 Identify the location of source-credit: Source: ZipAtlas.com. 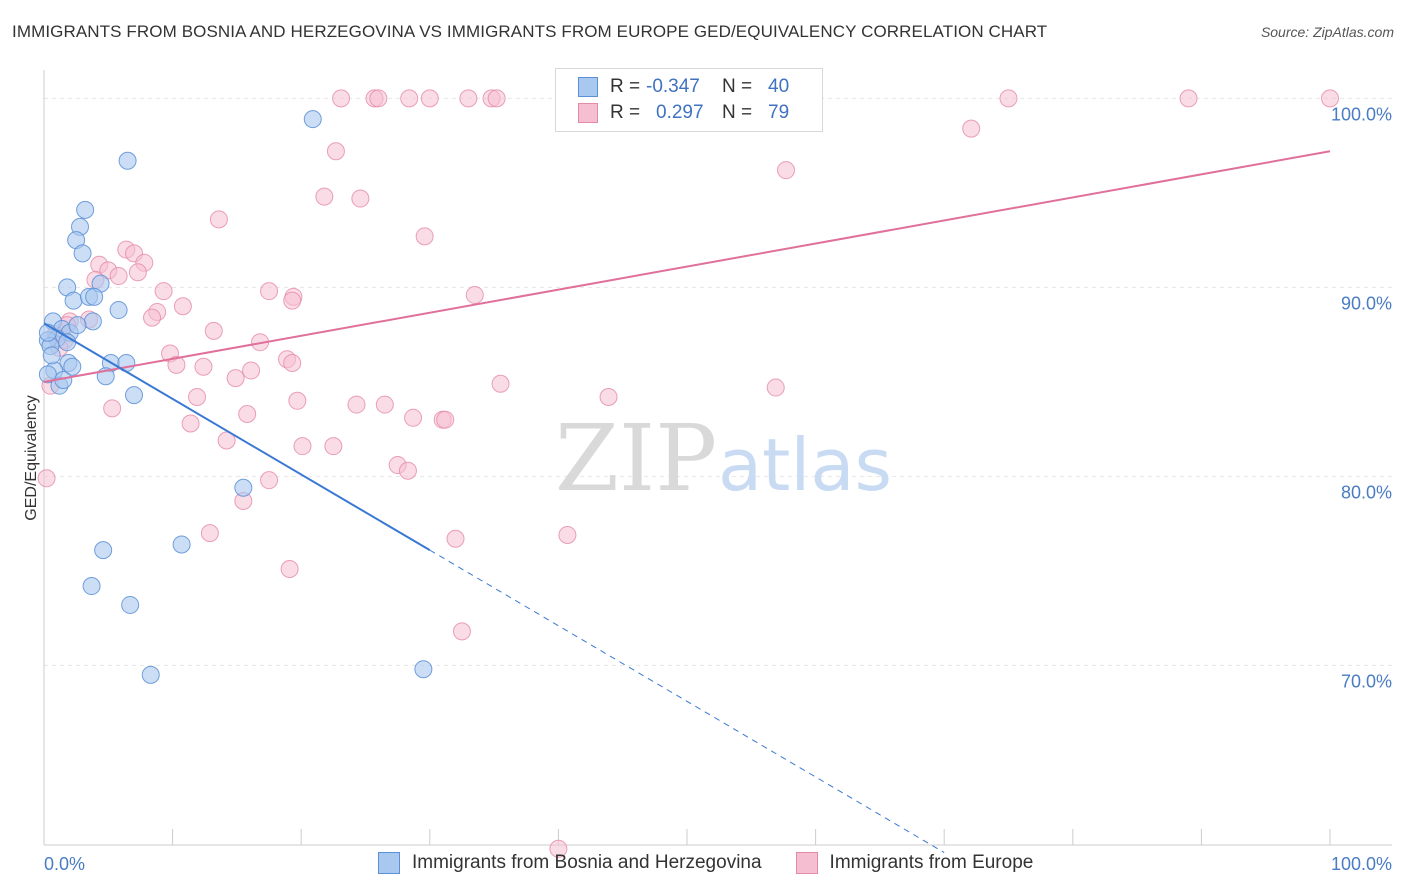
(1327, 32).